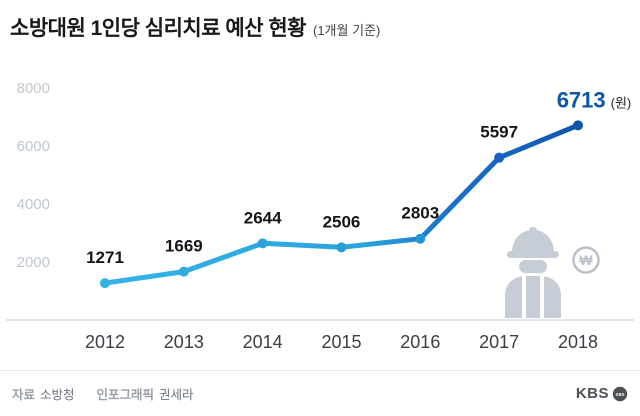  Describe the element at coordinates (125, 395) in the screenshot. I see `credit-label: 인포그래픽` at that location.